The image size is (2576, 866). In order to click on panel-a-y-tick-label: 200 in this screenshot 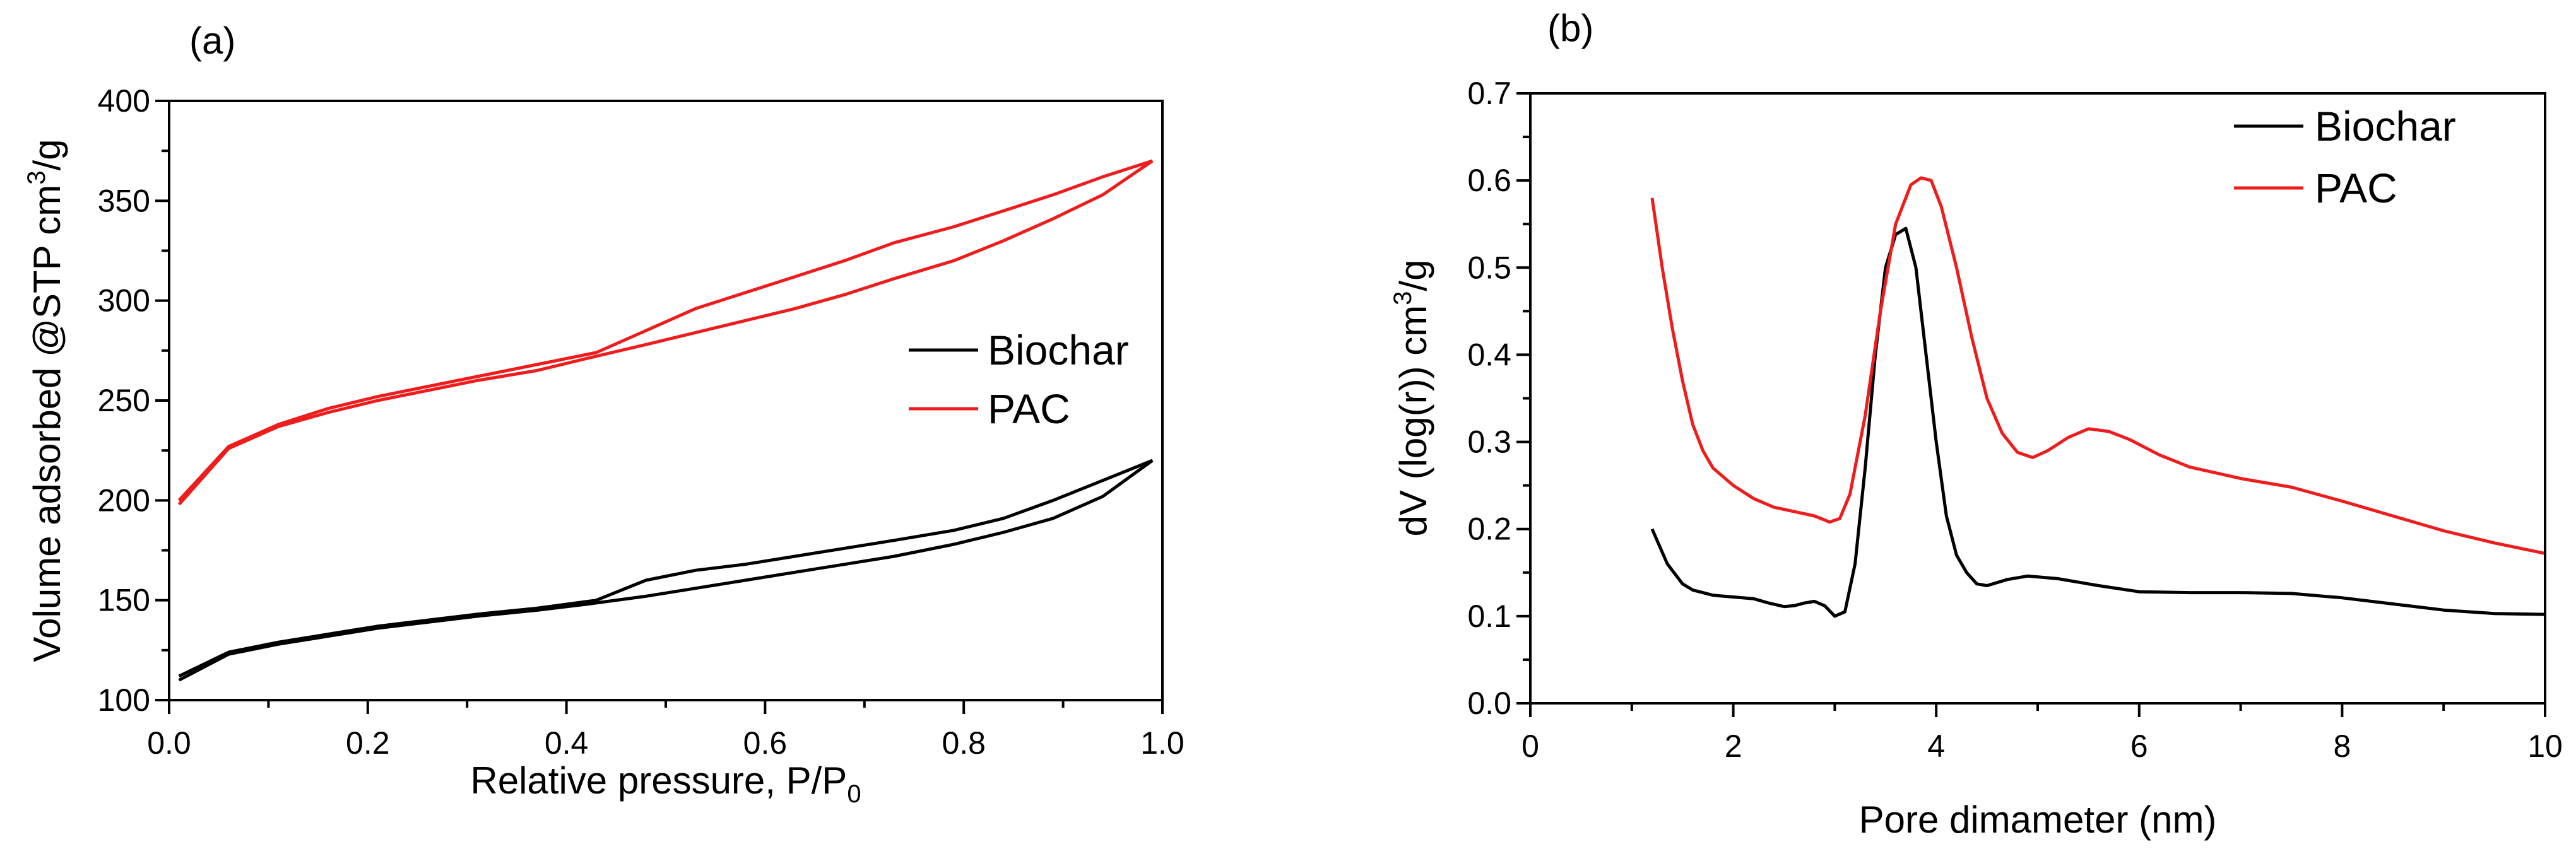, I will do `click(124, 500)`.